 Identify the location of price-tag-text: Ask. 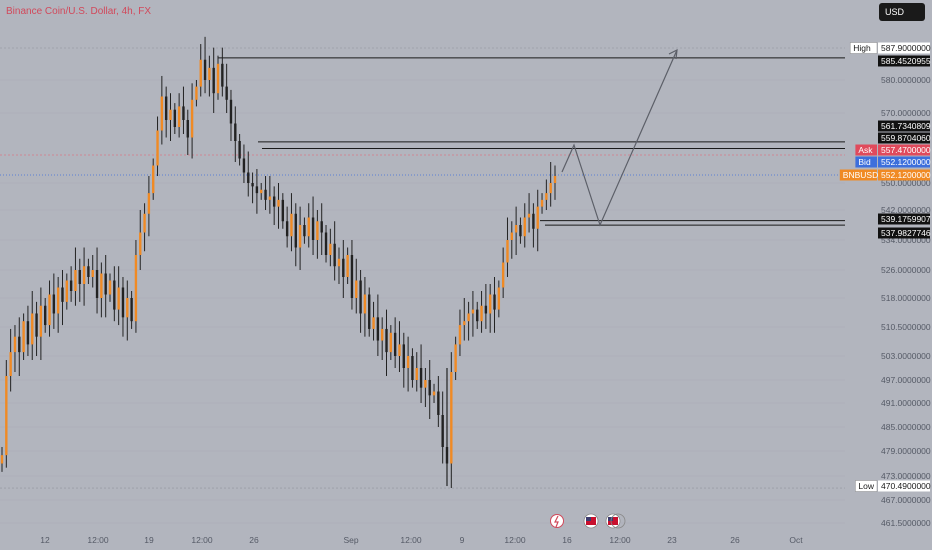
(865, 150).